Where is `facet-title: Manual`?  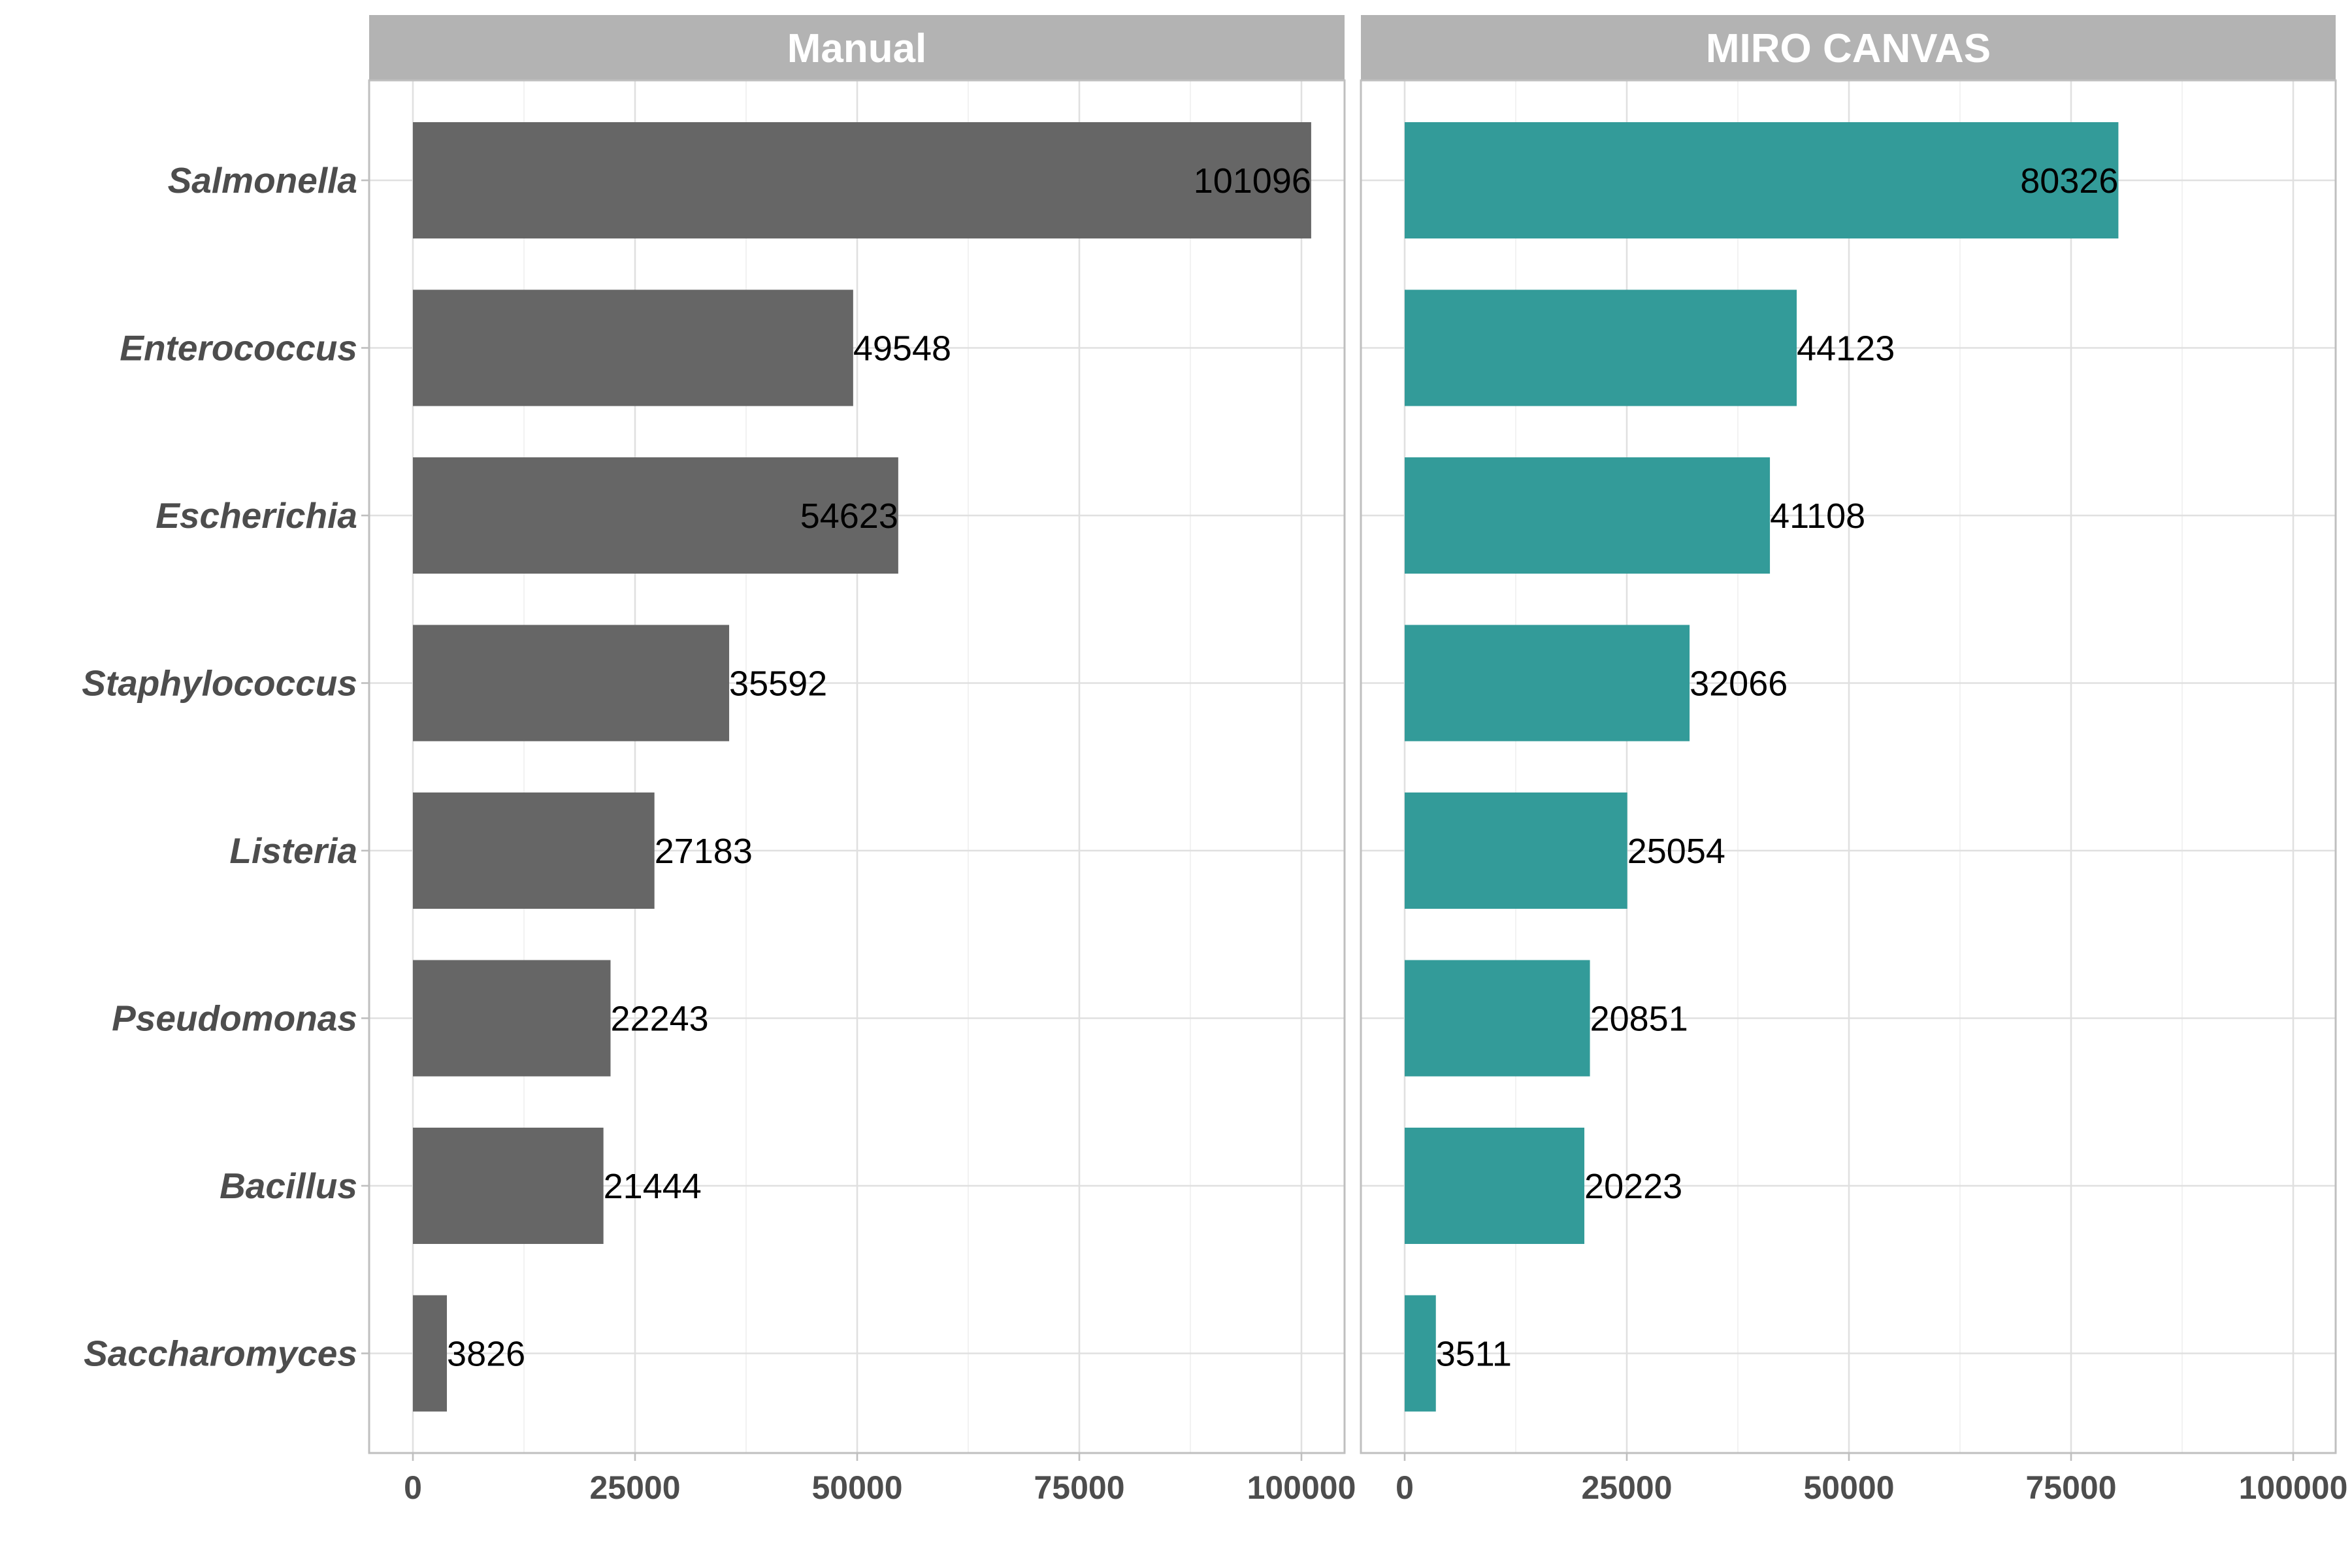 facet-title: Manual is located at coordinates (857, 48).